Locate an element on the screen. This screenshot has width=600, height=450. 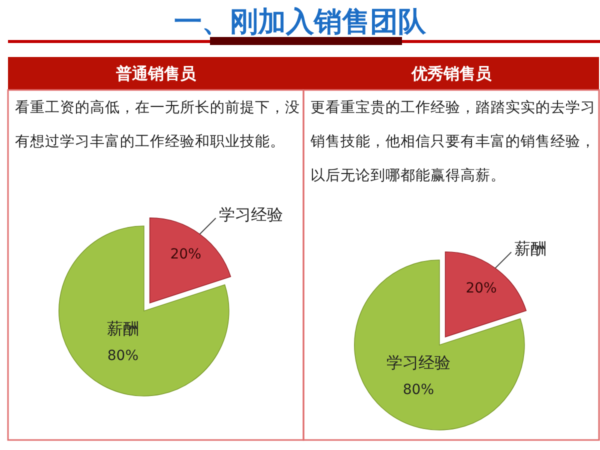
chart-title: 普通销售员 is located at coordinates (155, 73).